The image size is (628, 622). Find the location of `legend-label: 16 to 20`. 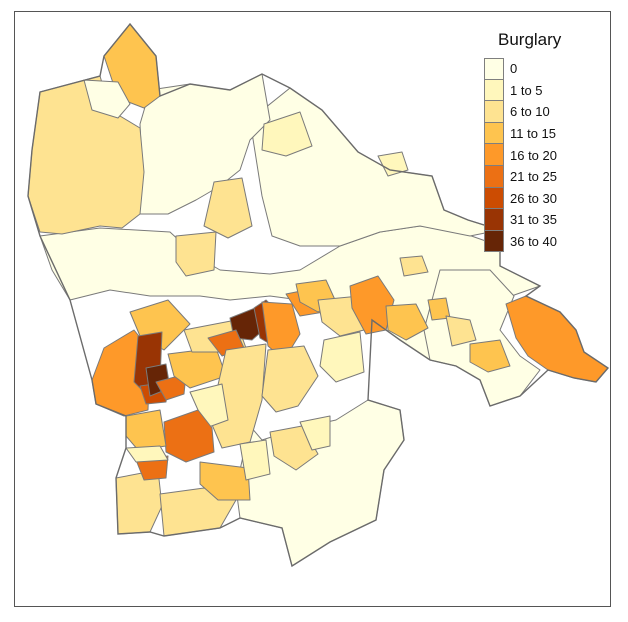

legend-label: 16 to 20 is located at coordinates (533, 155).